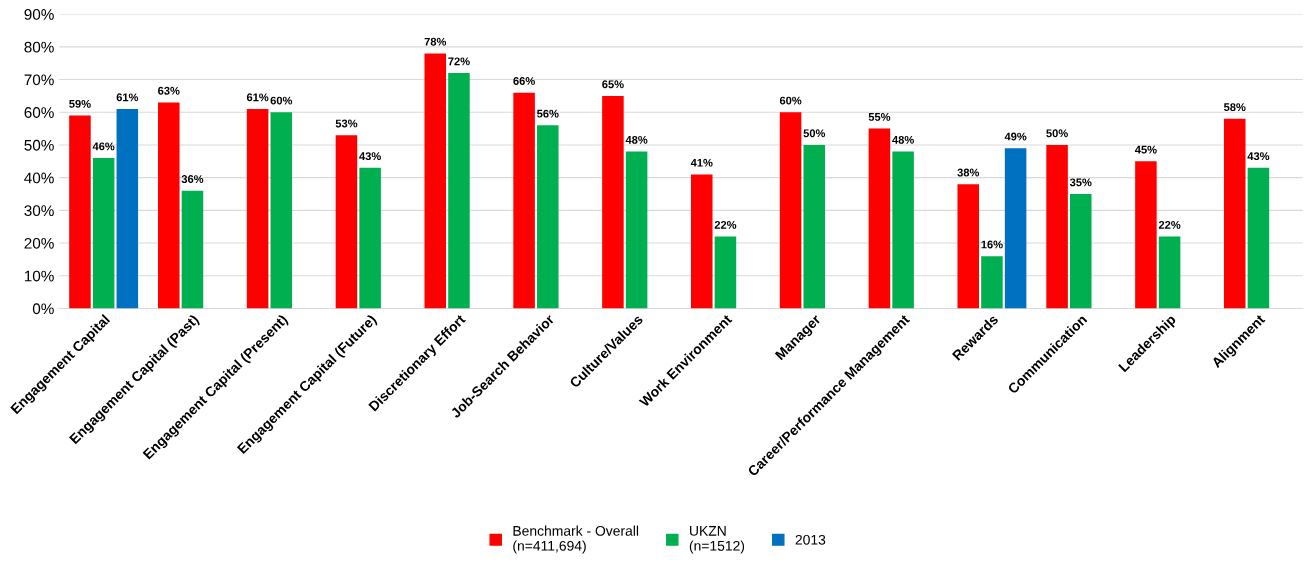  I want to click on data-label: 16%, so click(992, 244).